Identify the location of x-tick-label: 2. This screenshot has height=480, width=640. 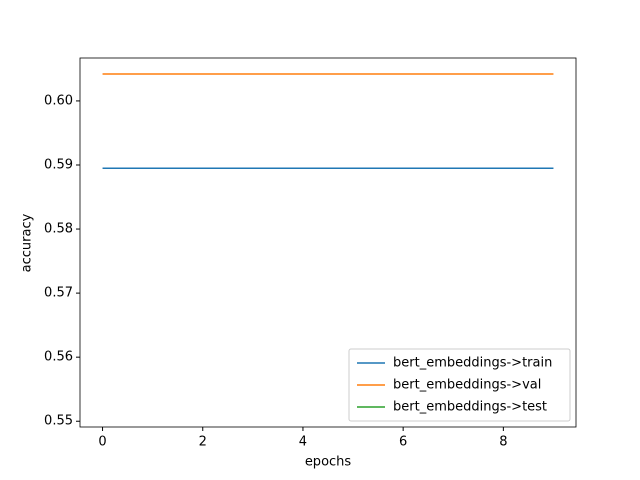
(203, 442).